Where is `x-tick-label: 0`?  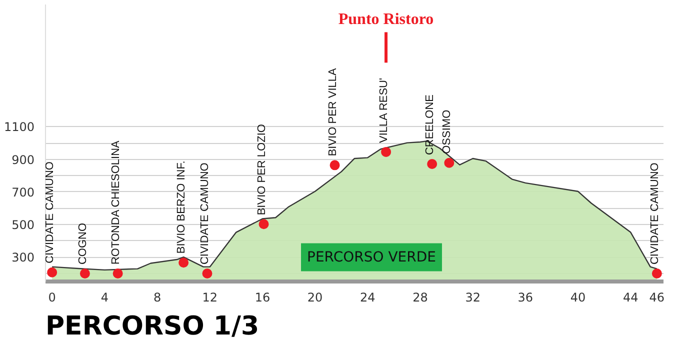 x-tick-label: 0 is located at coordinates (52, 297).